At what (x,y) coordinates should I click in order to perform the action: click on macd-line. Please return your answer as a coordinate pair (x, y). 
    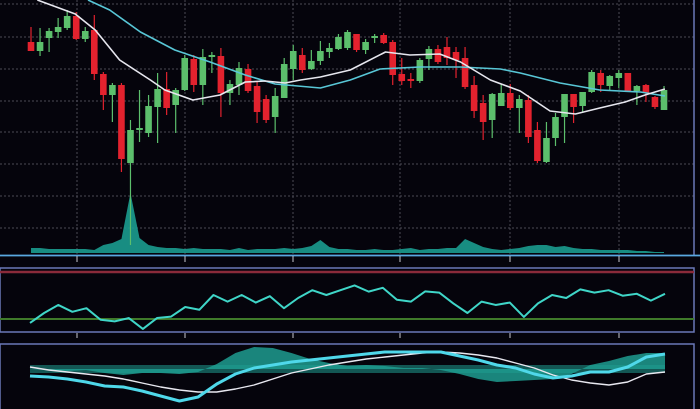
    Looking at the image, I should click on (347, 376).